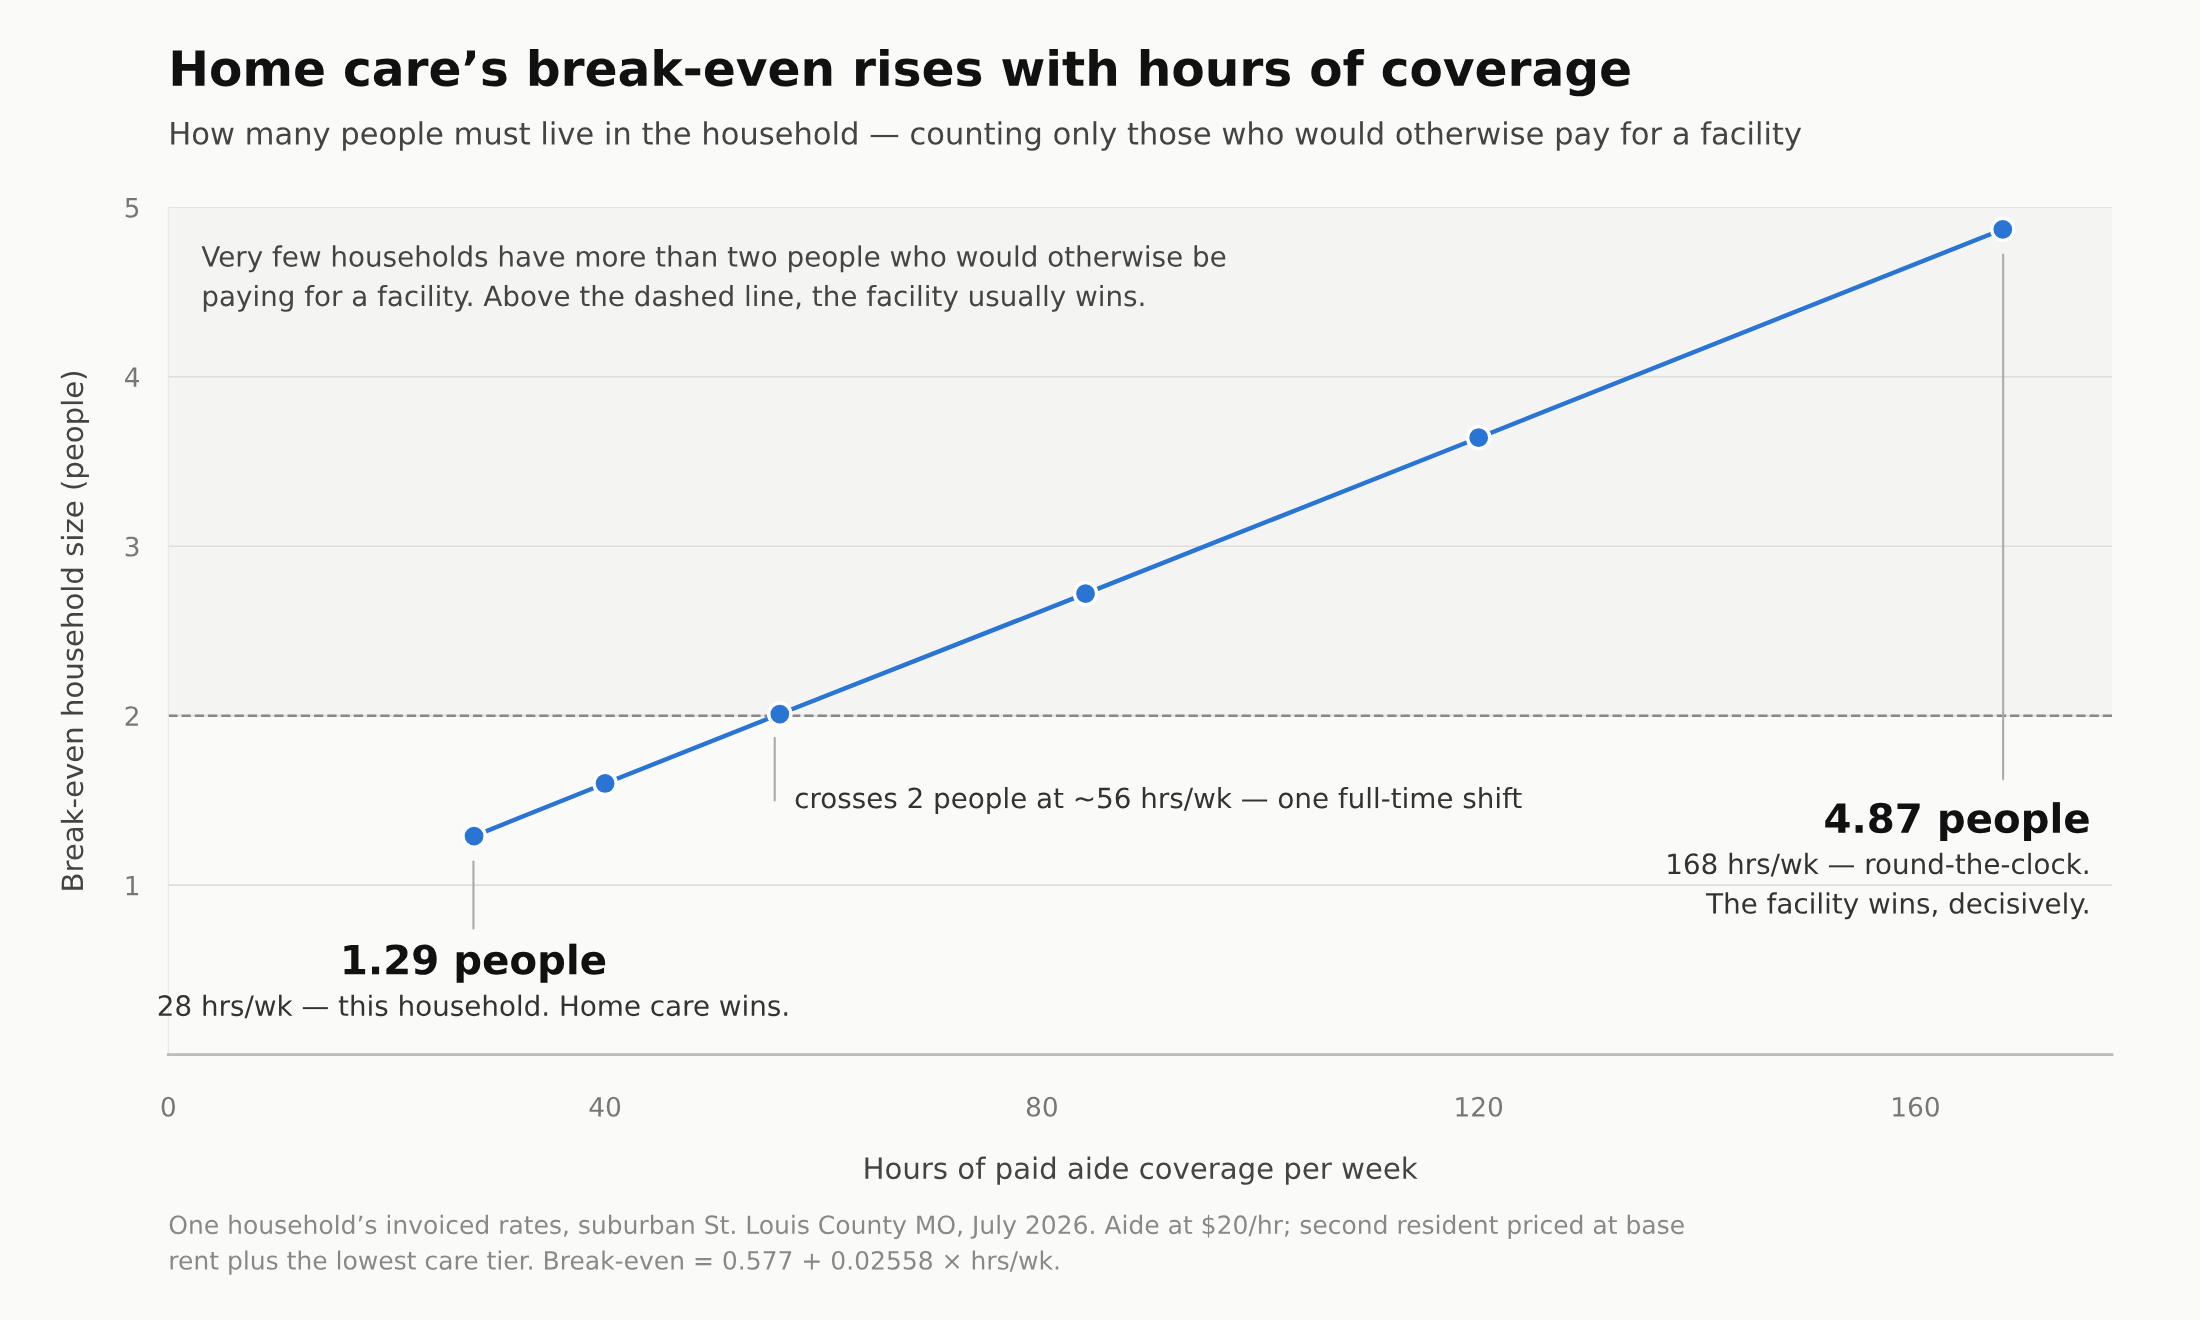 Image resolution: width=2200 pixels, height=1320 pixels. Describe the element at coordinates (986, 136) in the screenshot. I see `chart-subtitle: How many people must live in the household — counting only those who would otherwise pay for a facility` at that location.